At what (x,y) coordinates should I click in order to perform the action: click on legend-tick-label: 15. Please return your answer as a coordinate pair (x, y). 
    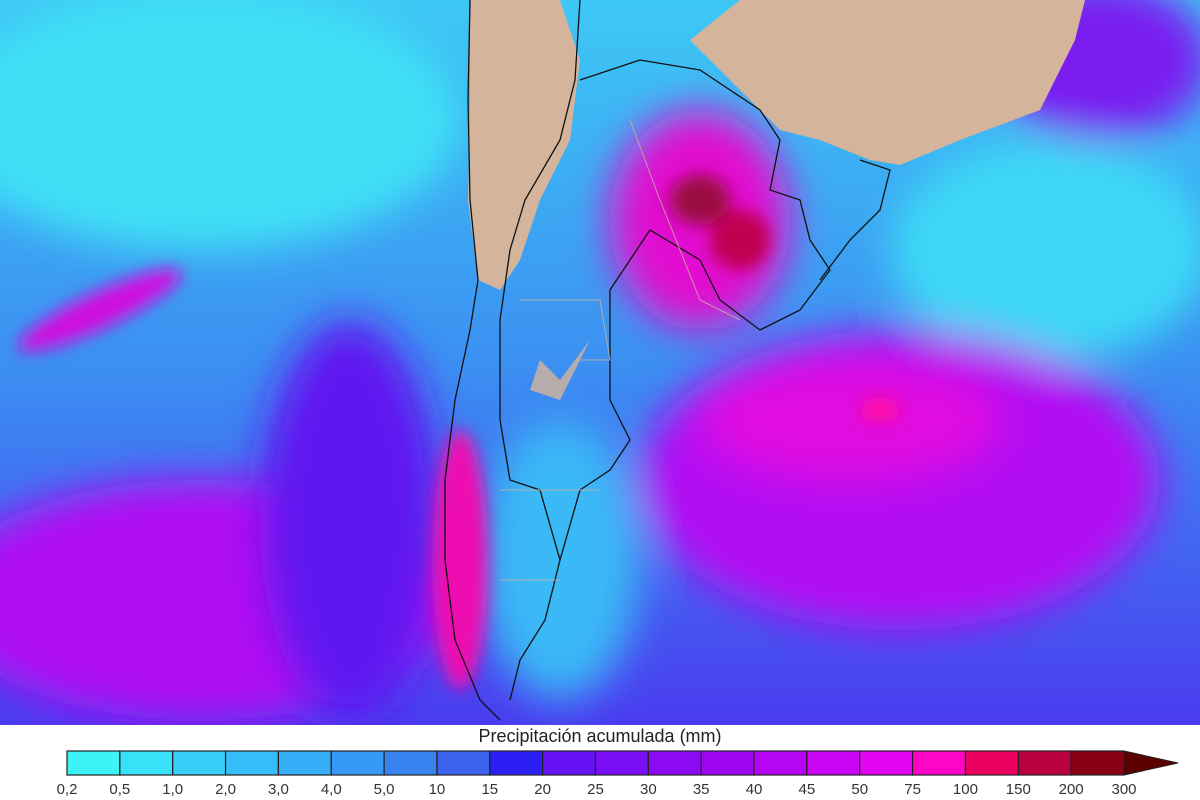
    Looking at the image, I should click on (490, 789).